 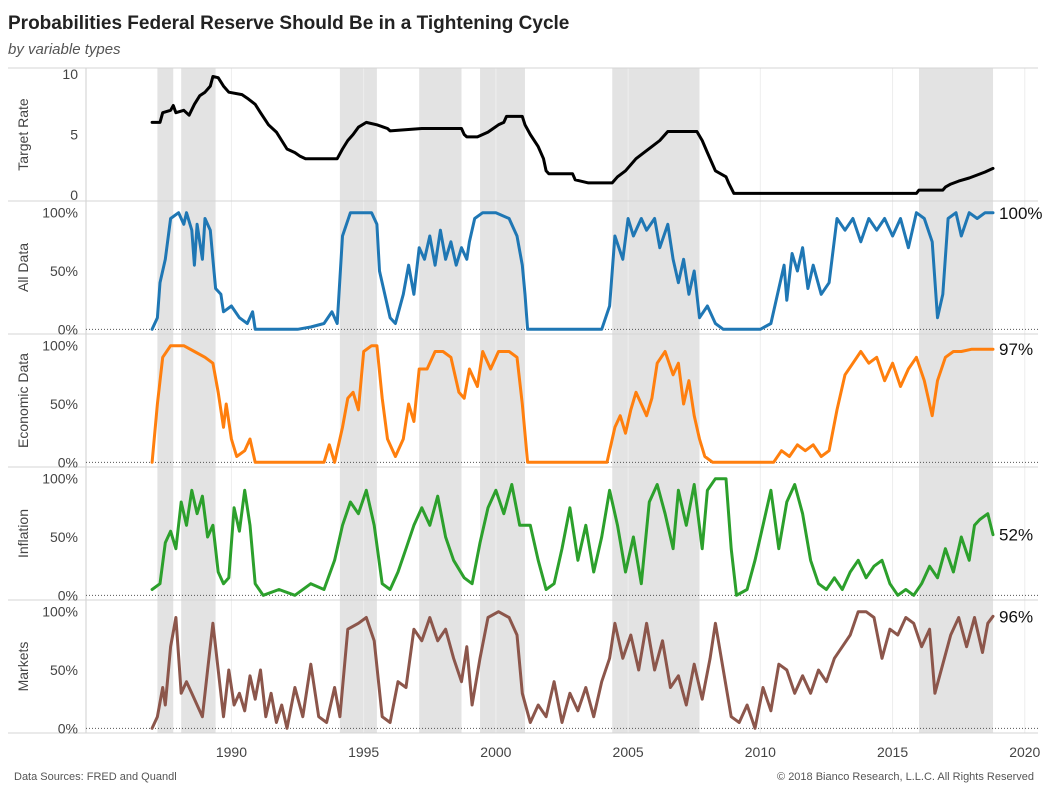 What do you see at coordinates (70, 74) in the screenshot?
I see `y-tick-label: 10` at bounding box center [70, 74].